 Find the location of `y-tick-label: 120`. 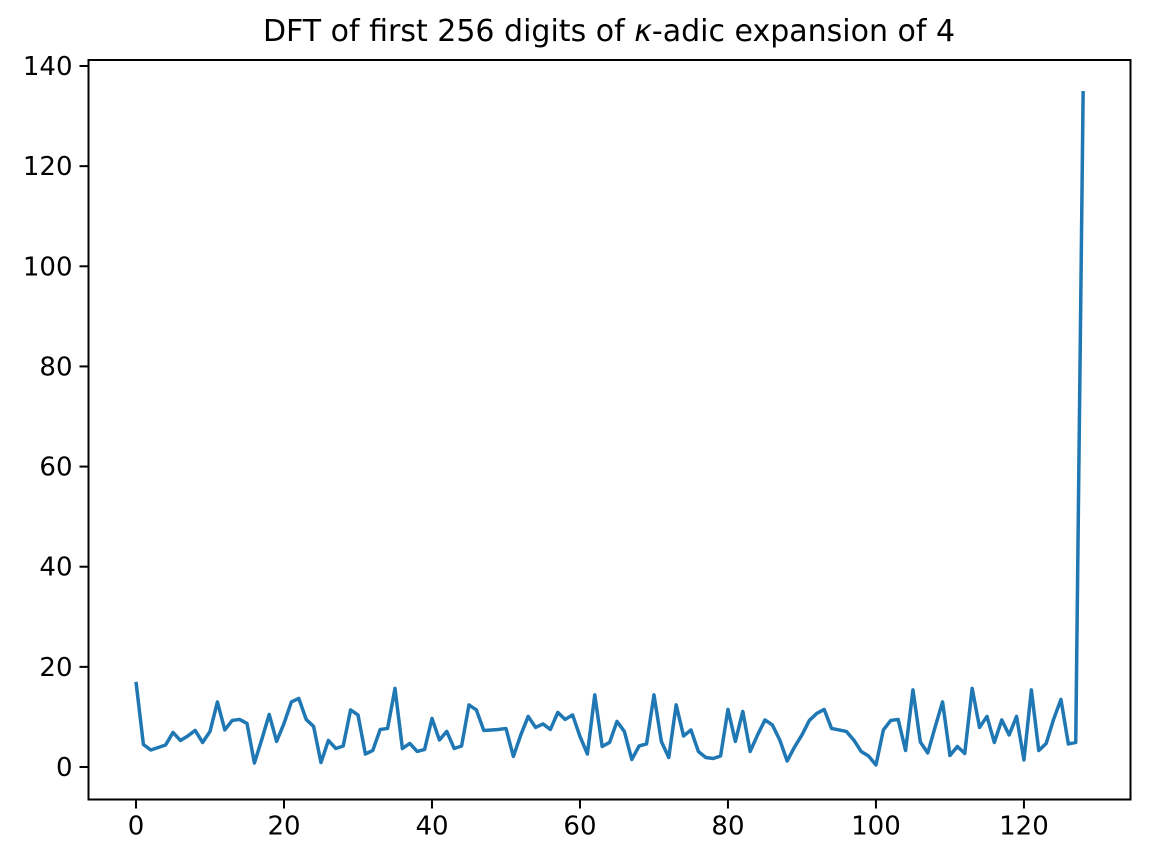

y-tick-label: 120 is located at coordinates (48, 167).